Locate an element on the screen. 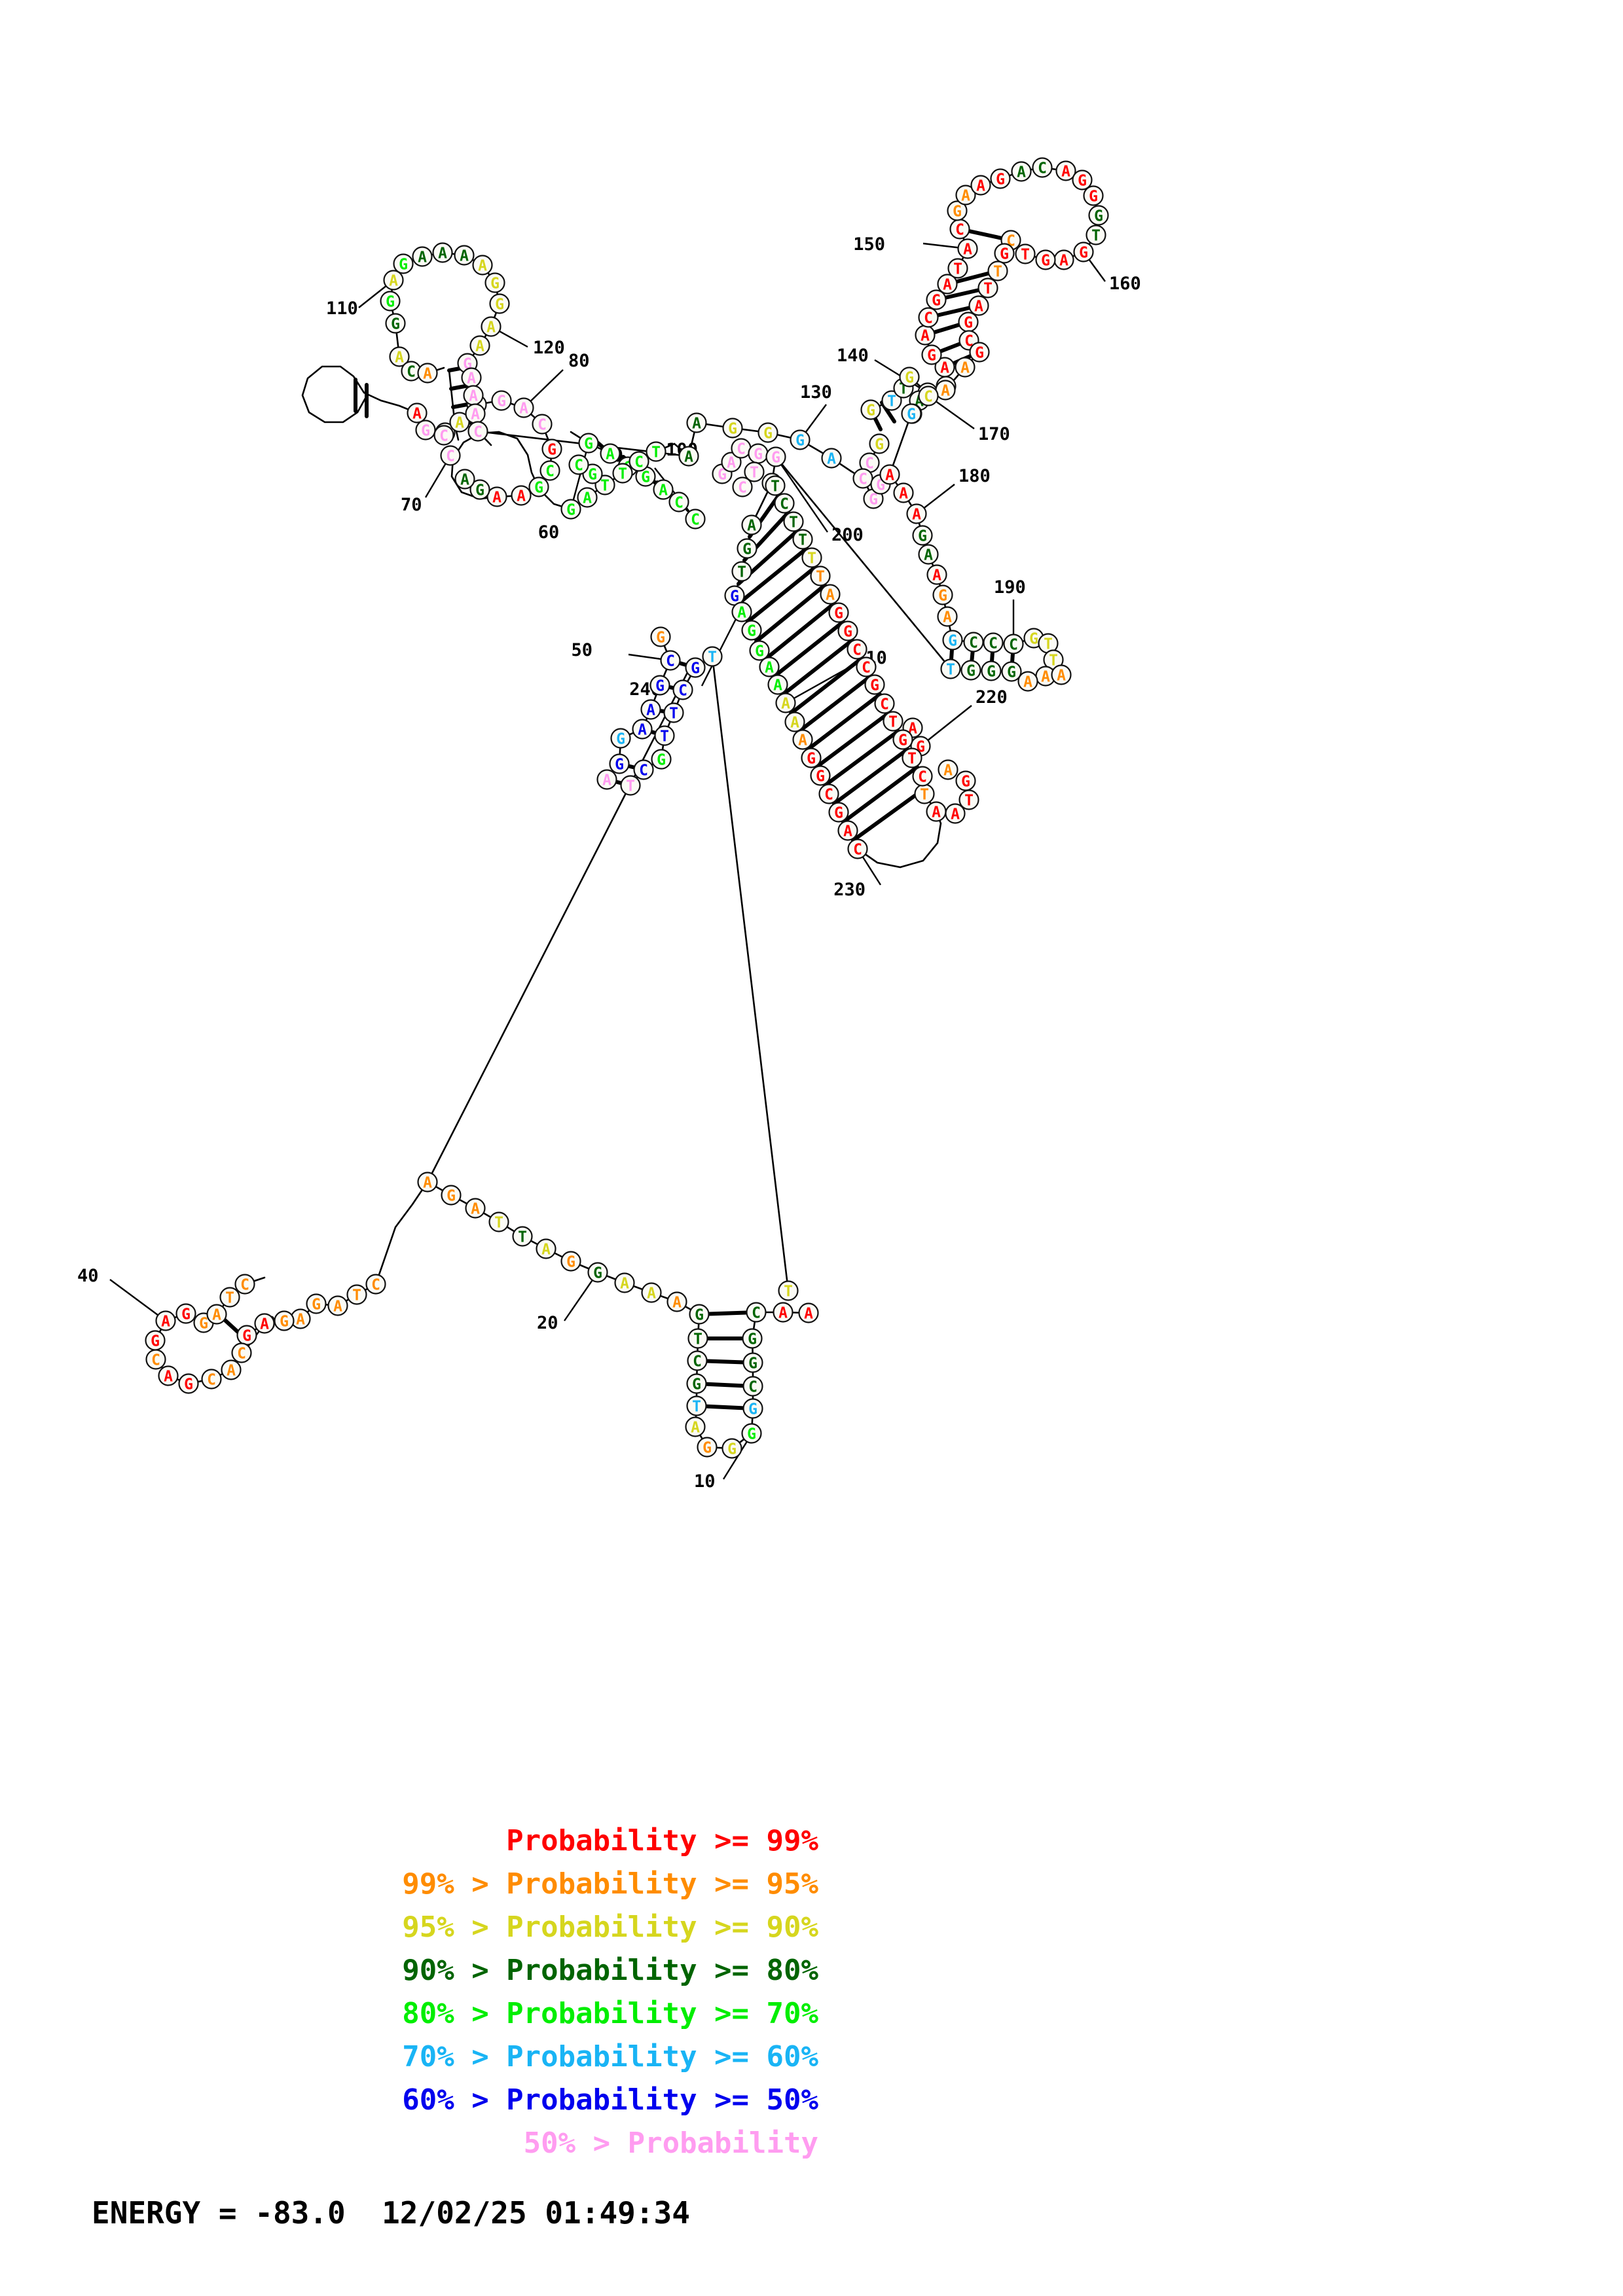  label-40: 40 is located at coordinates (88, 1276).